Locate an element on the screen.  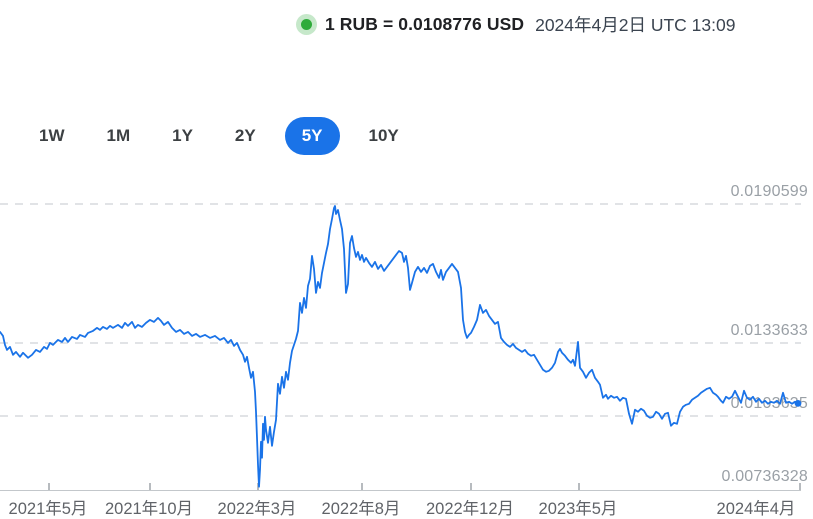
range-selector: 1W 1M 1Y 2Y 5Y 10Y is located at coordinates (219, 136).